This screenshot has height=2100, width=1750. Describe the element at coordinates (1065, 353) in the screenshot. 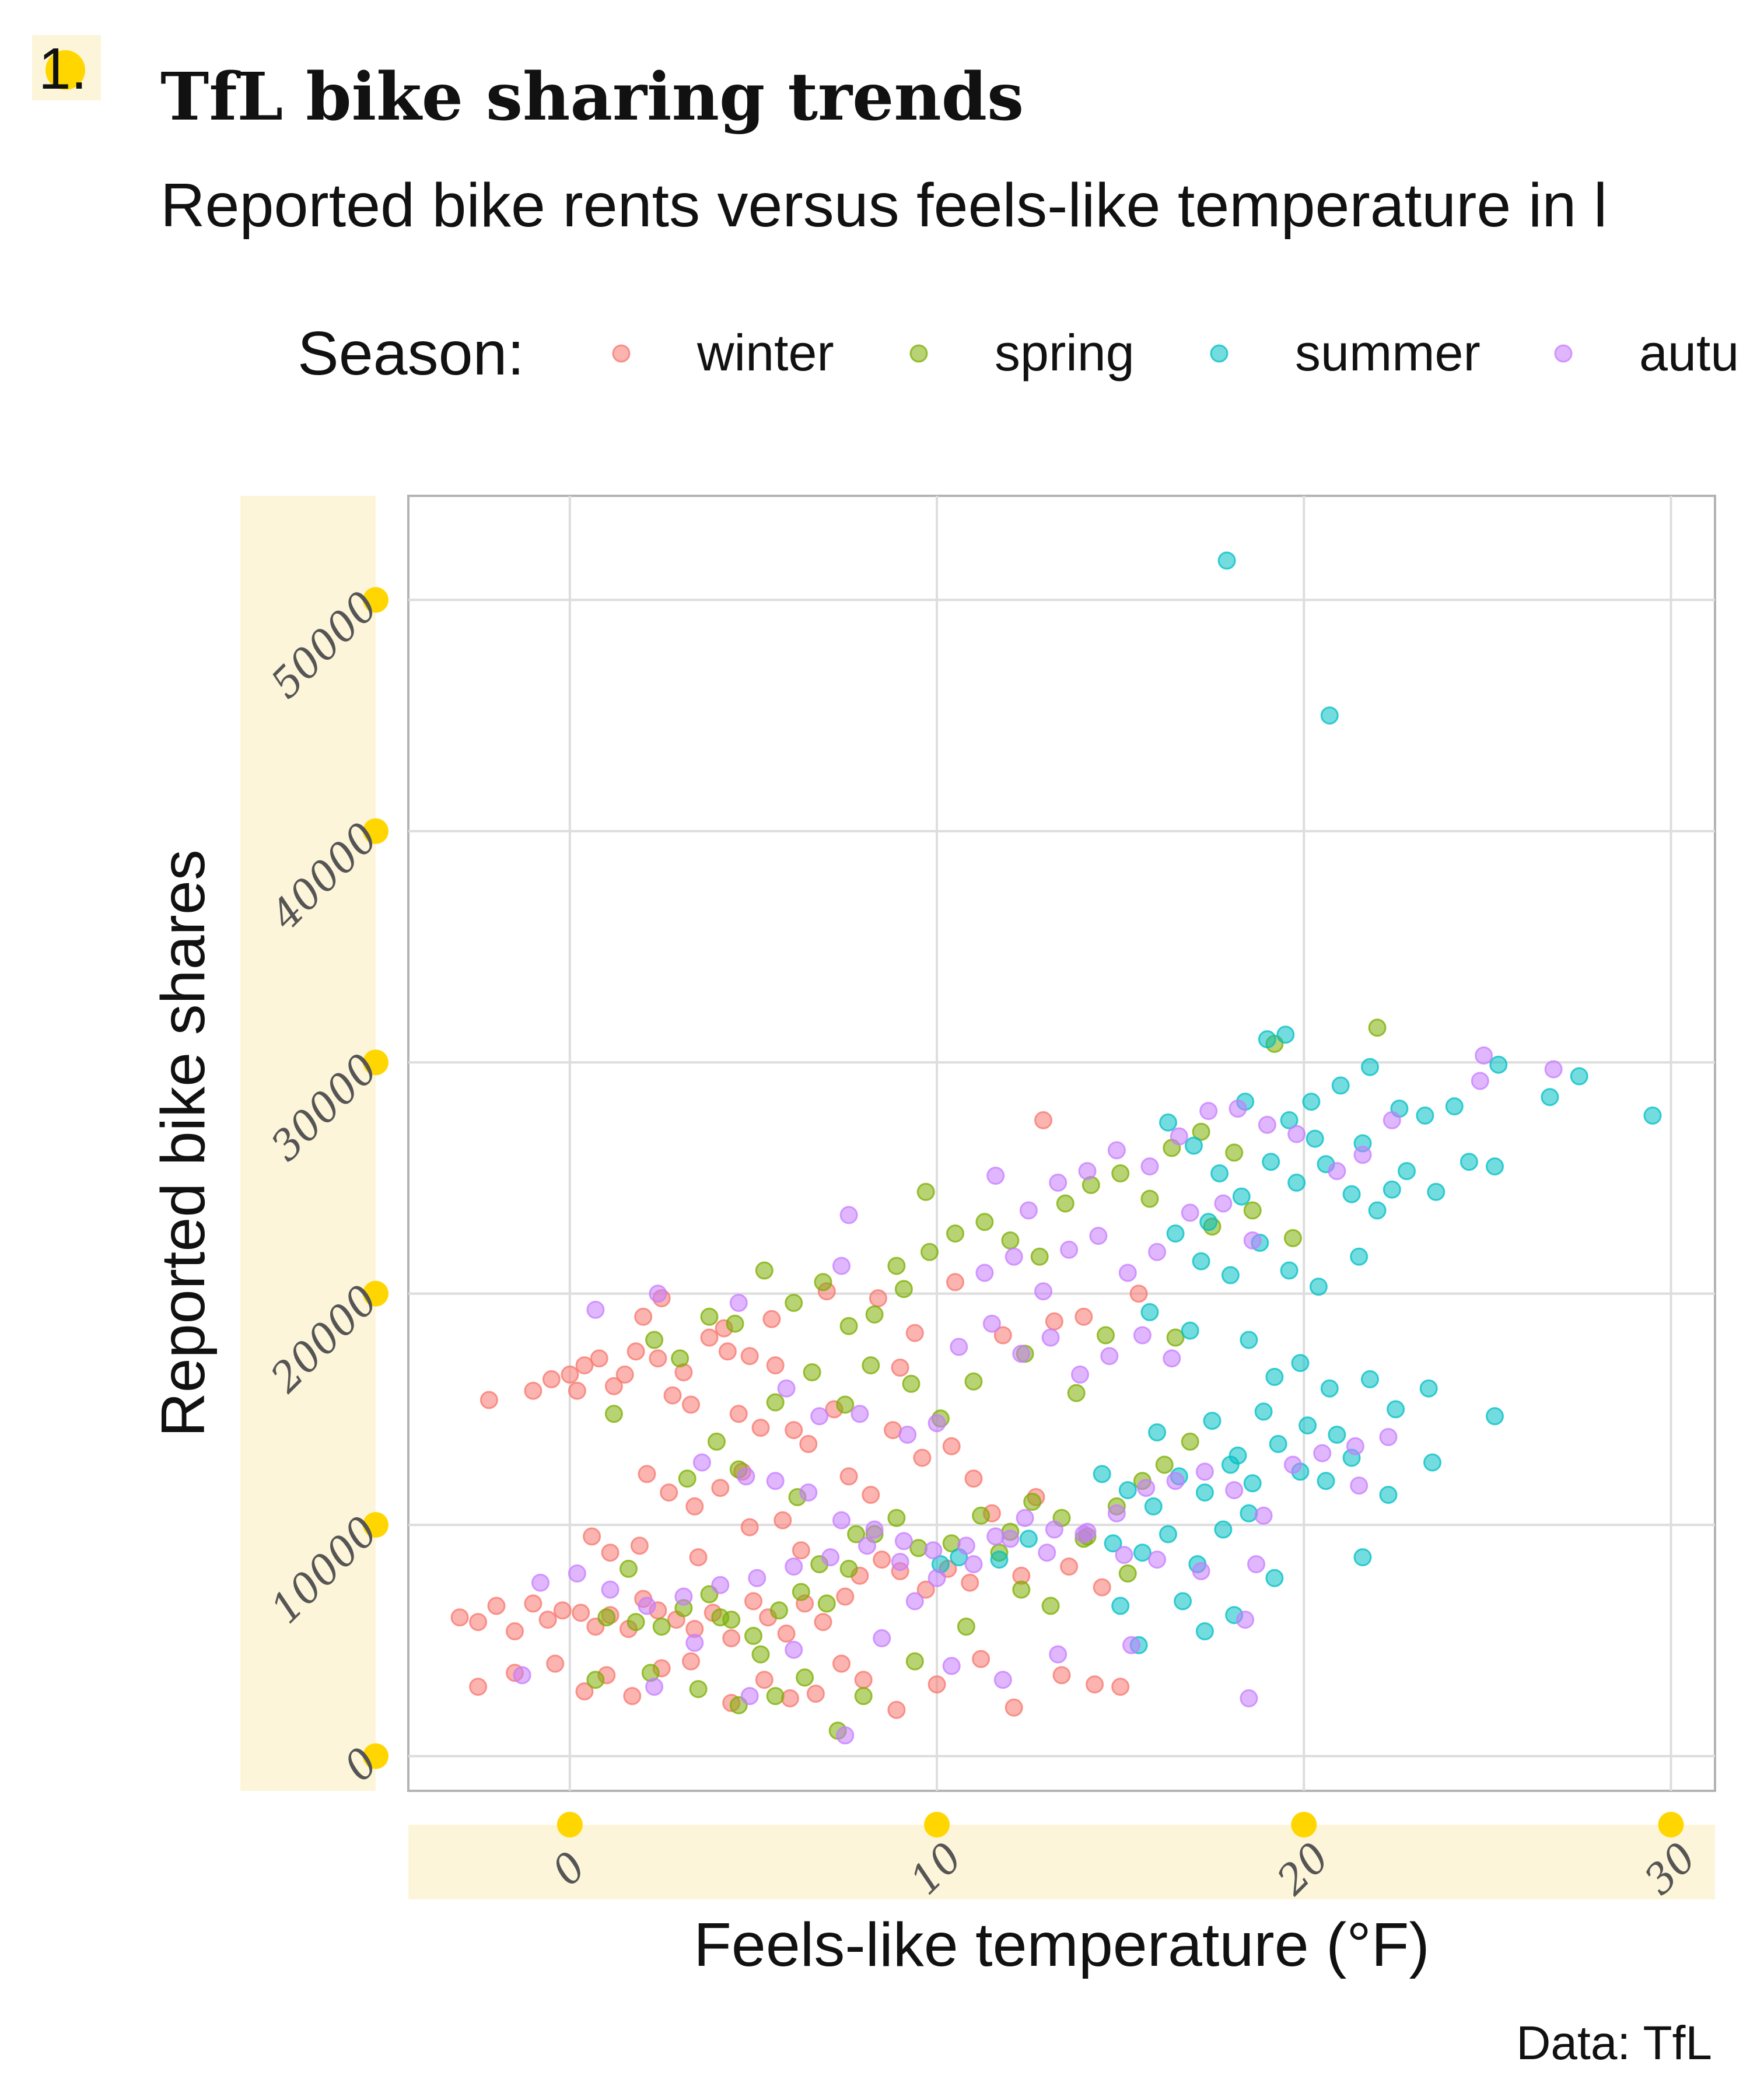

I see `legend-label-spring: spring` at that location.